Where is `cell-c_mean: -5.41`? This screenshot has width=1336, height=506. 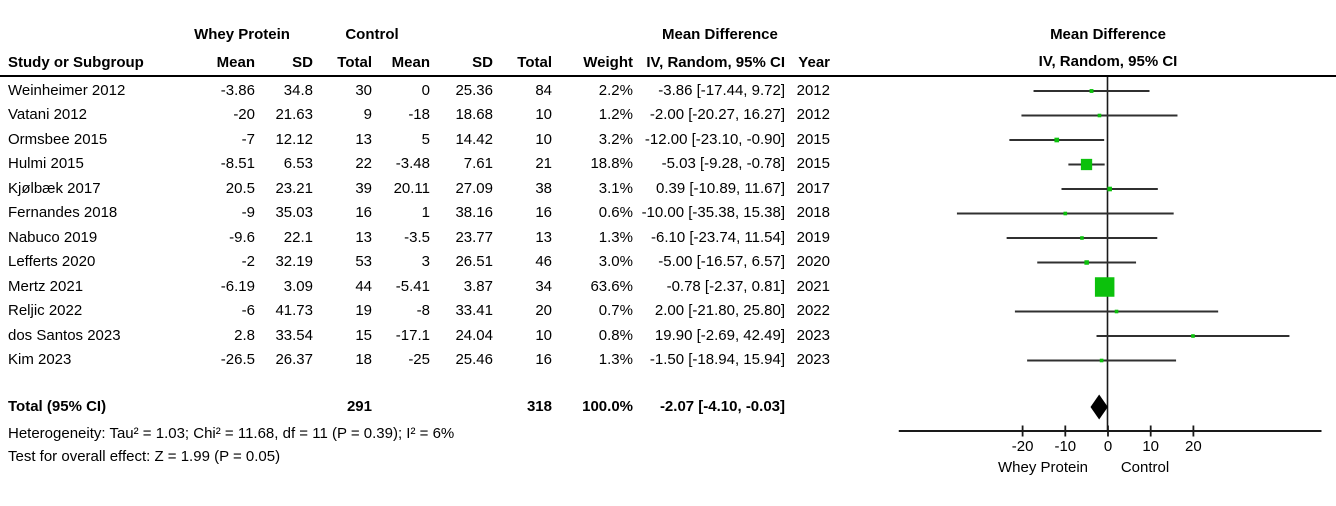
cell-c_mean: -5.41 is located at coordinates (412, 286).